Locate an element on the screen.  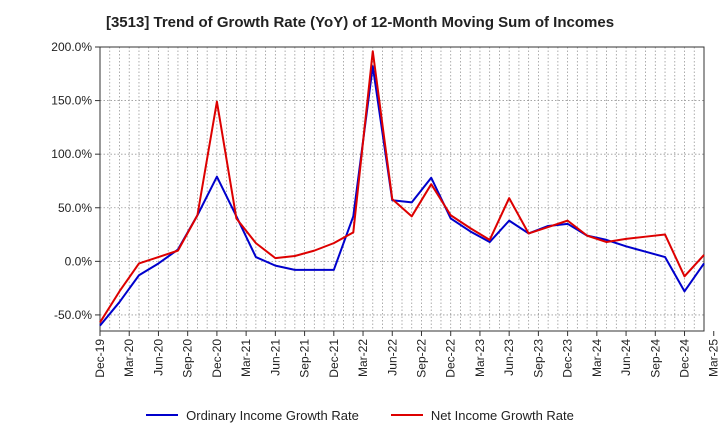
y-tick-label: 100.0% is located at coordinates (71, 154).